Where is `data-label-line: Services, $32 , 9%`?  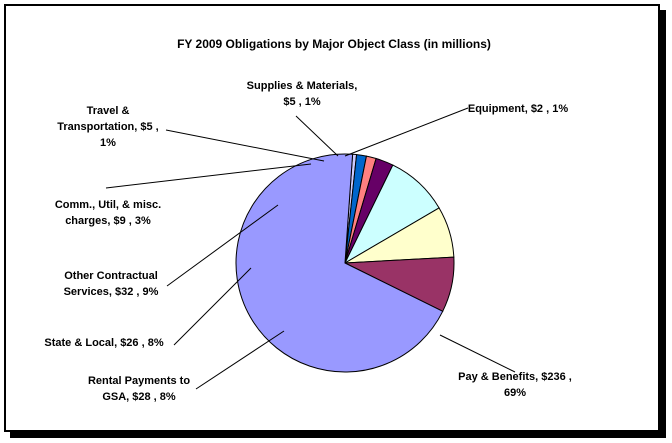 data-label-line: Services, $32 , 9% is located at coordinates (111, 292).